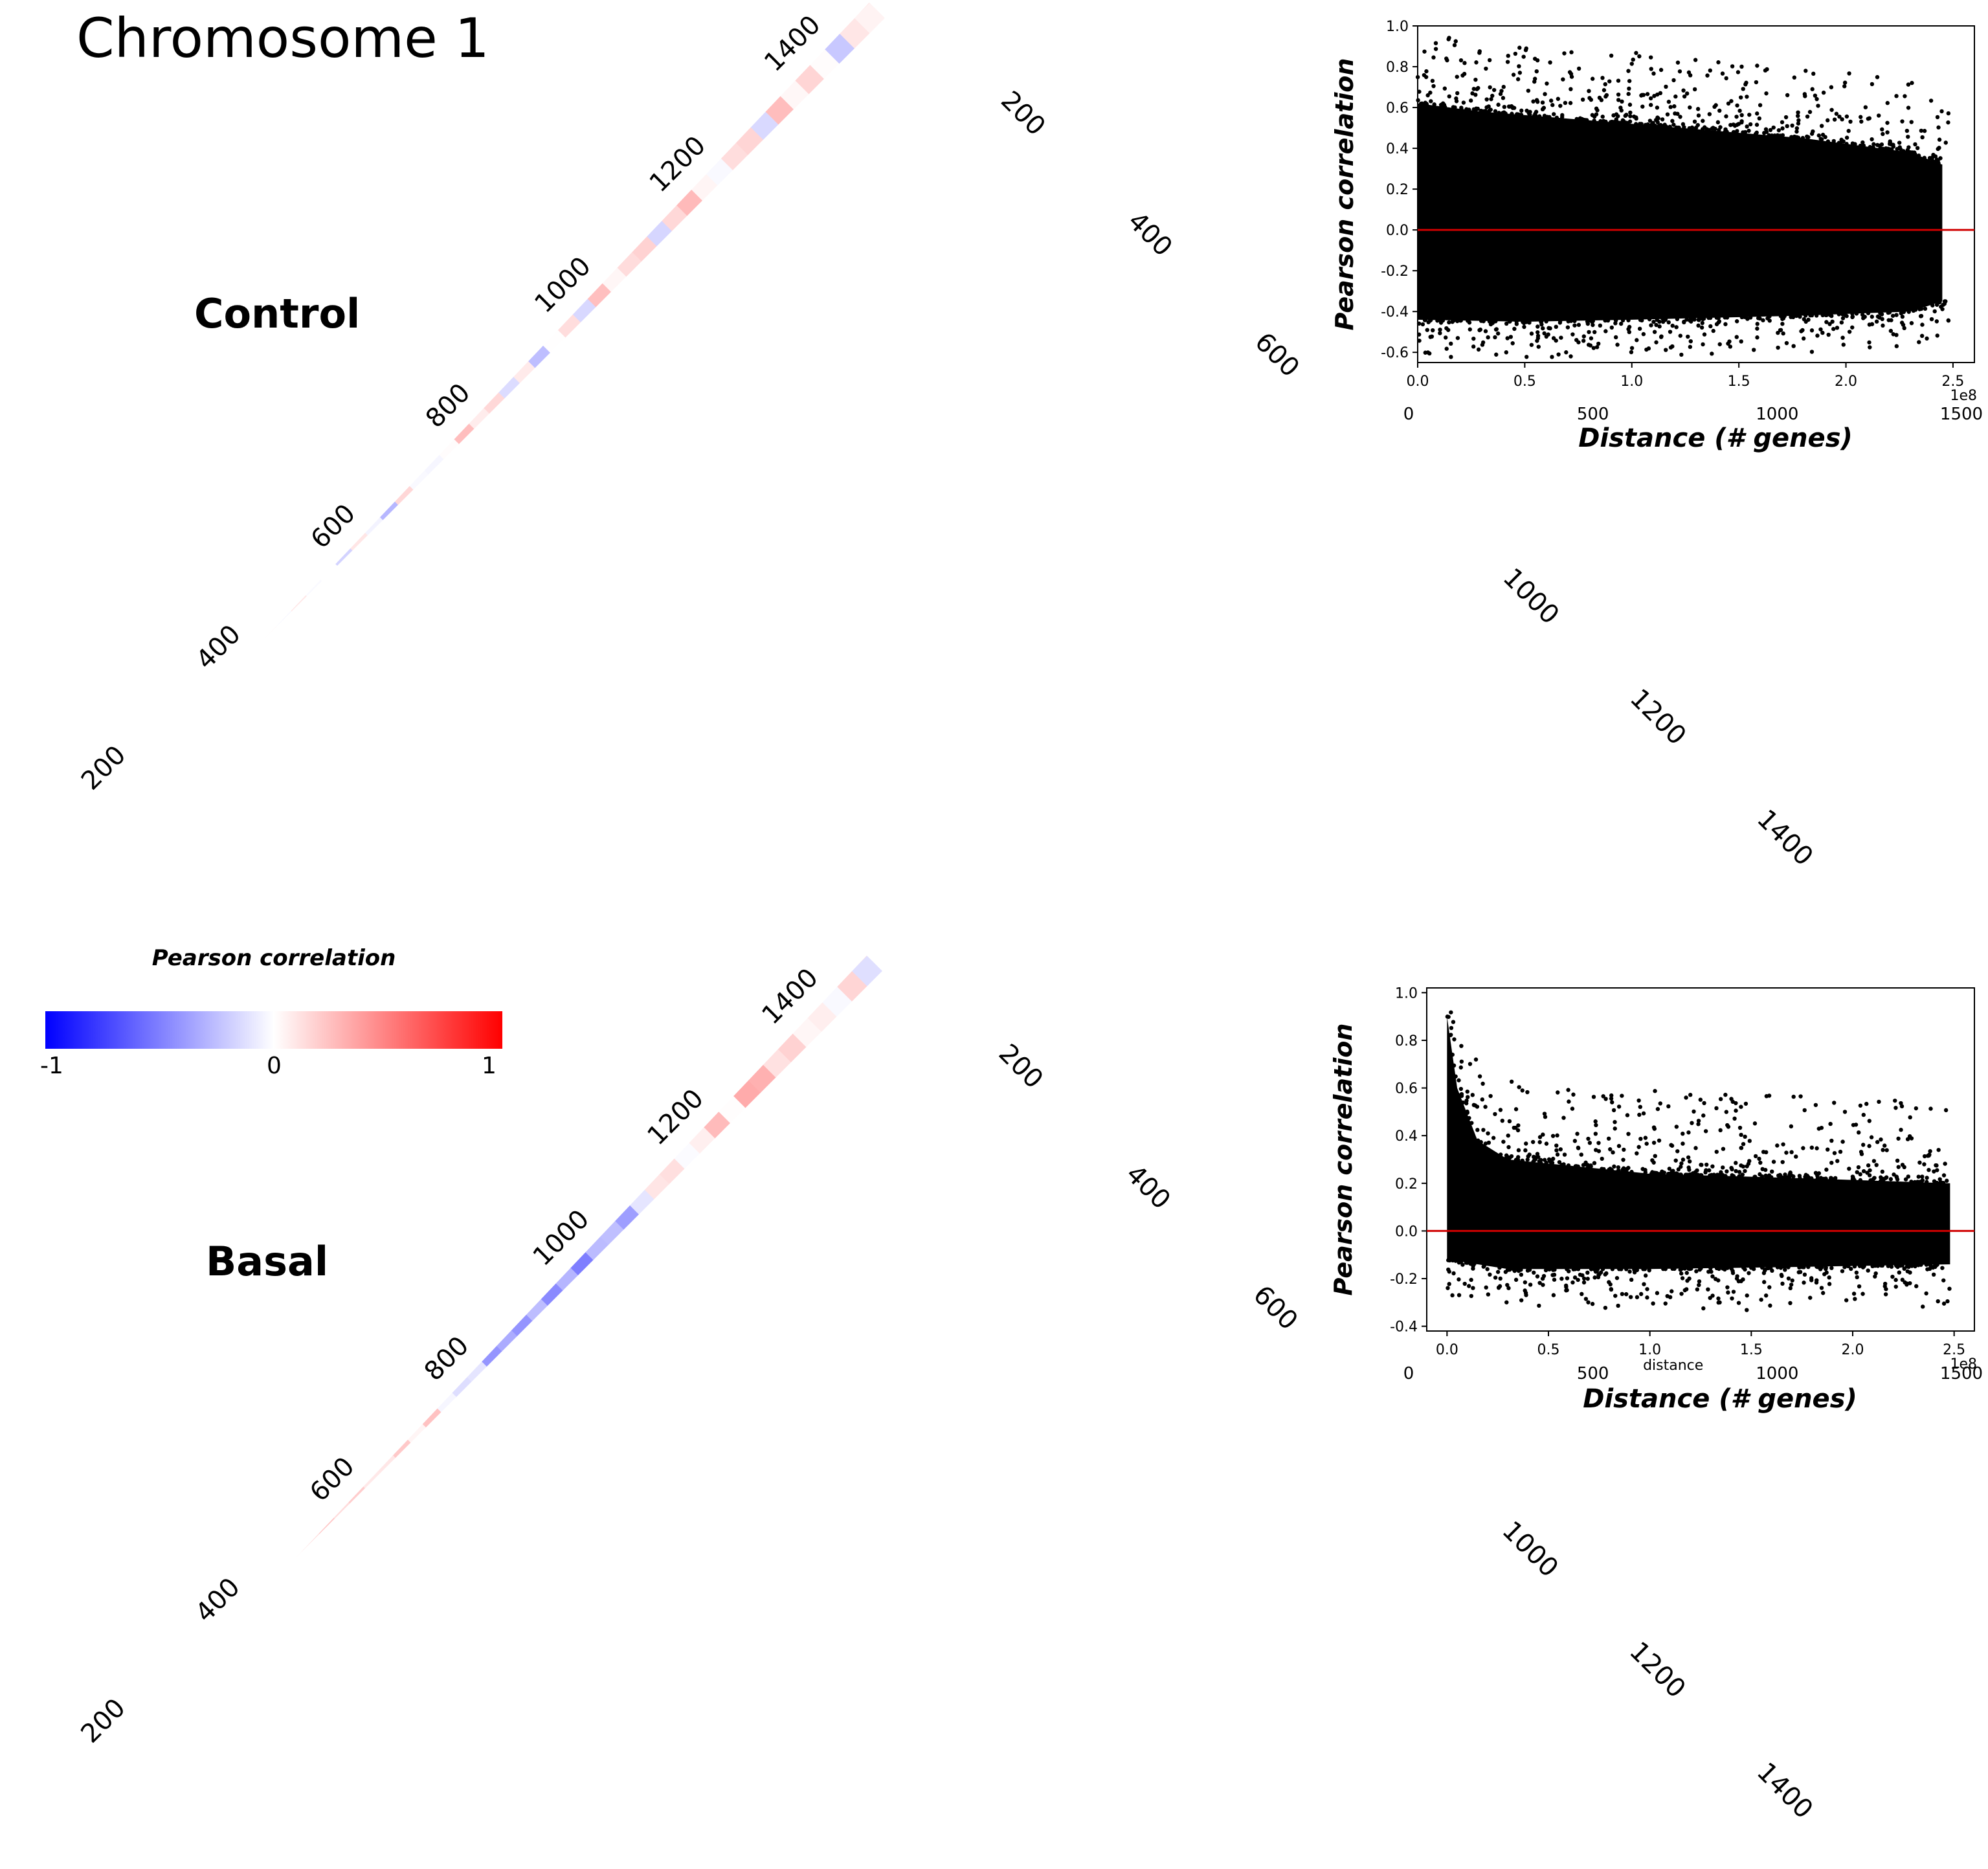  What do you see at coordinates (1408, 414) in the screenshot?
I see `secondary-x-tick-label: 0` at bounding box center [1408, 414].